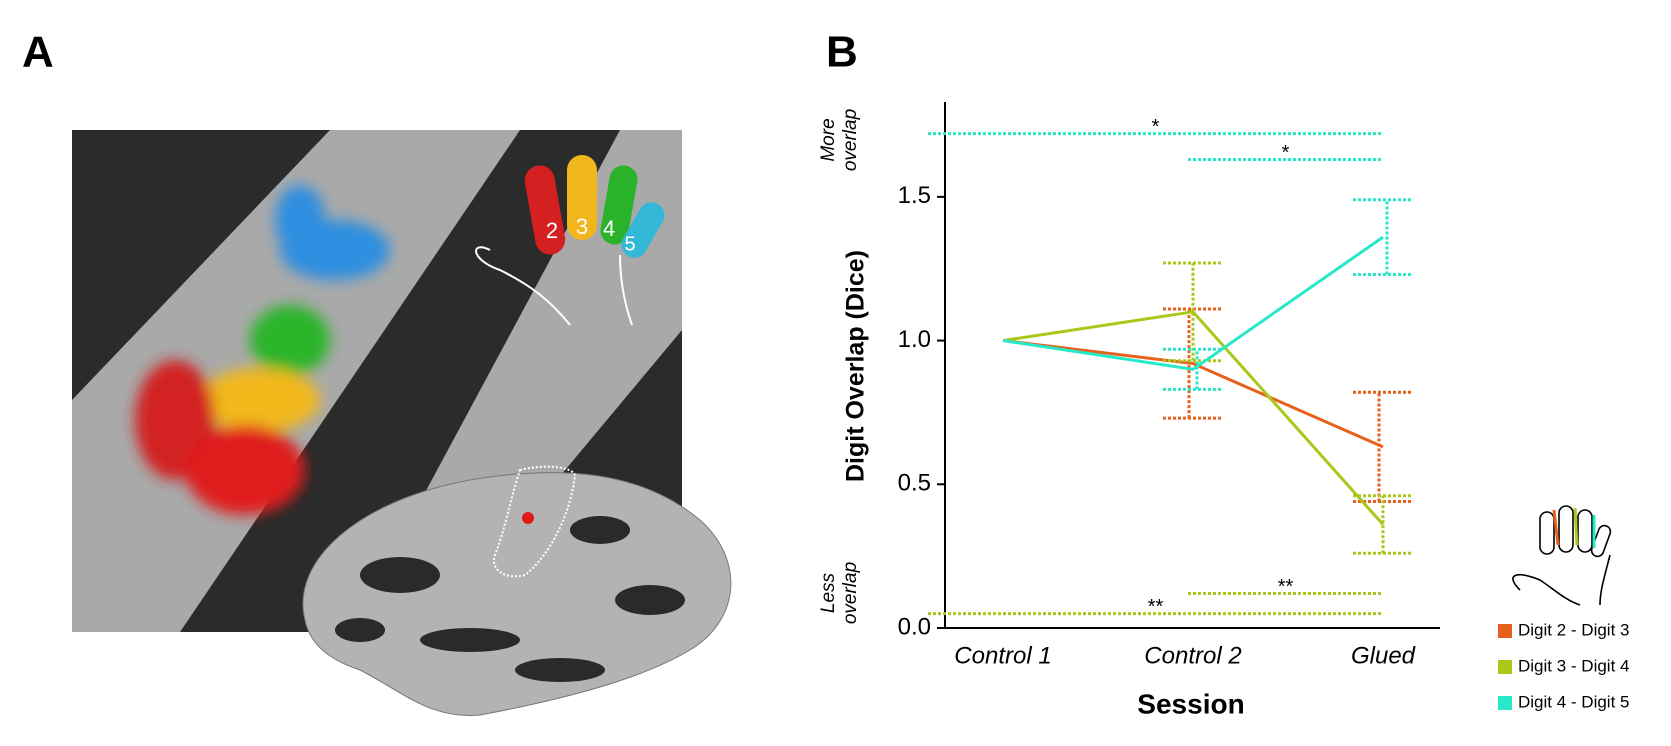 The width and height of the screenshot is (1671, 746). Describe the element at coordinates (839, 140) in the screenshot. I see `y-top-note: Moreoverlap` at that location.